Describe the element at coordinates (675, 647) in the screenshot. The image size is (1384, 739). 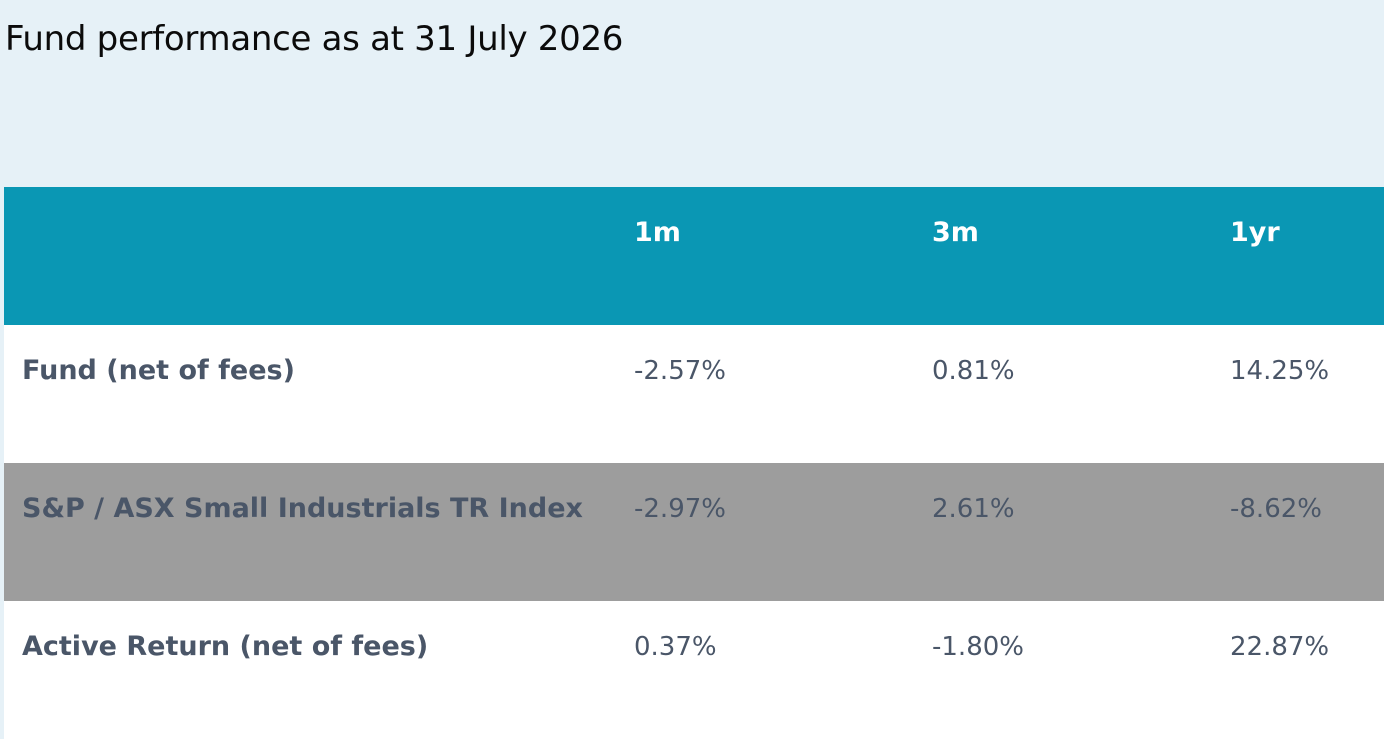
I see `value-1m: 0.37%` at that location.